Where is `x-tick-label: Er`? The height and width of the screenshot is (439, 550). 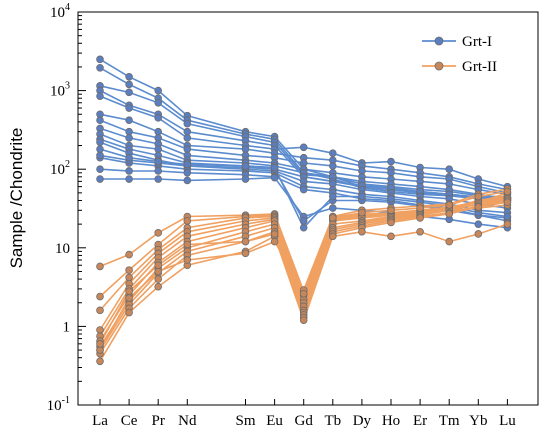 x-tick-label: Er is located at coordinates (420, 421).